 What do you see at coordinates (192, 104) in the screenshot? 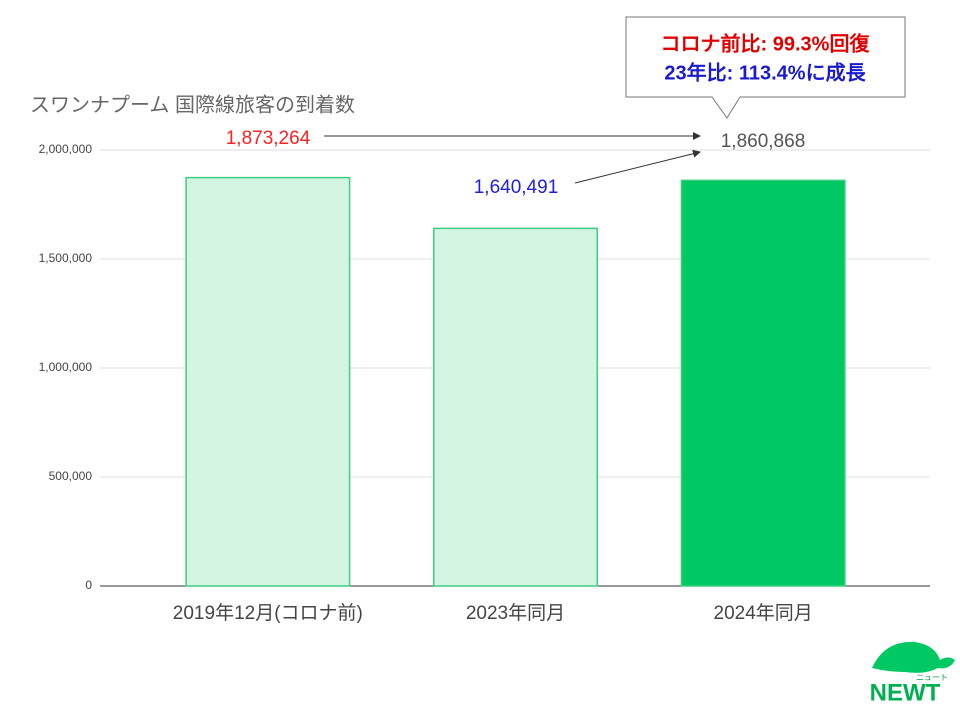
I see `chart-title: スワンナプーム 国際線旅客の到着数` at bounding box center [192, 104].